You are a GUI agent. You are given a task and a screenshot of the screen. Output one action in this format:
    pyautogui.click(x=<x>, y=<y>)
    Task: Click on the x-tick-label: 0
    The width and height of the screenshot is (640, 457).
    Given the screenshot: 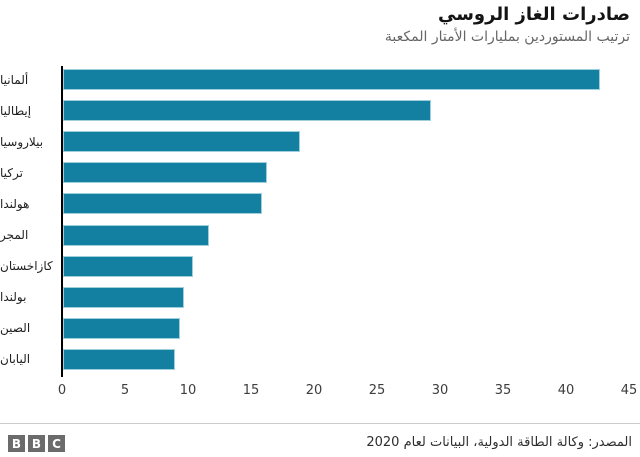 What is the action you would take?
    pyautogui.click(x=62, y=390)
    